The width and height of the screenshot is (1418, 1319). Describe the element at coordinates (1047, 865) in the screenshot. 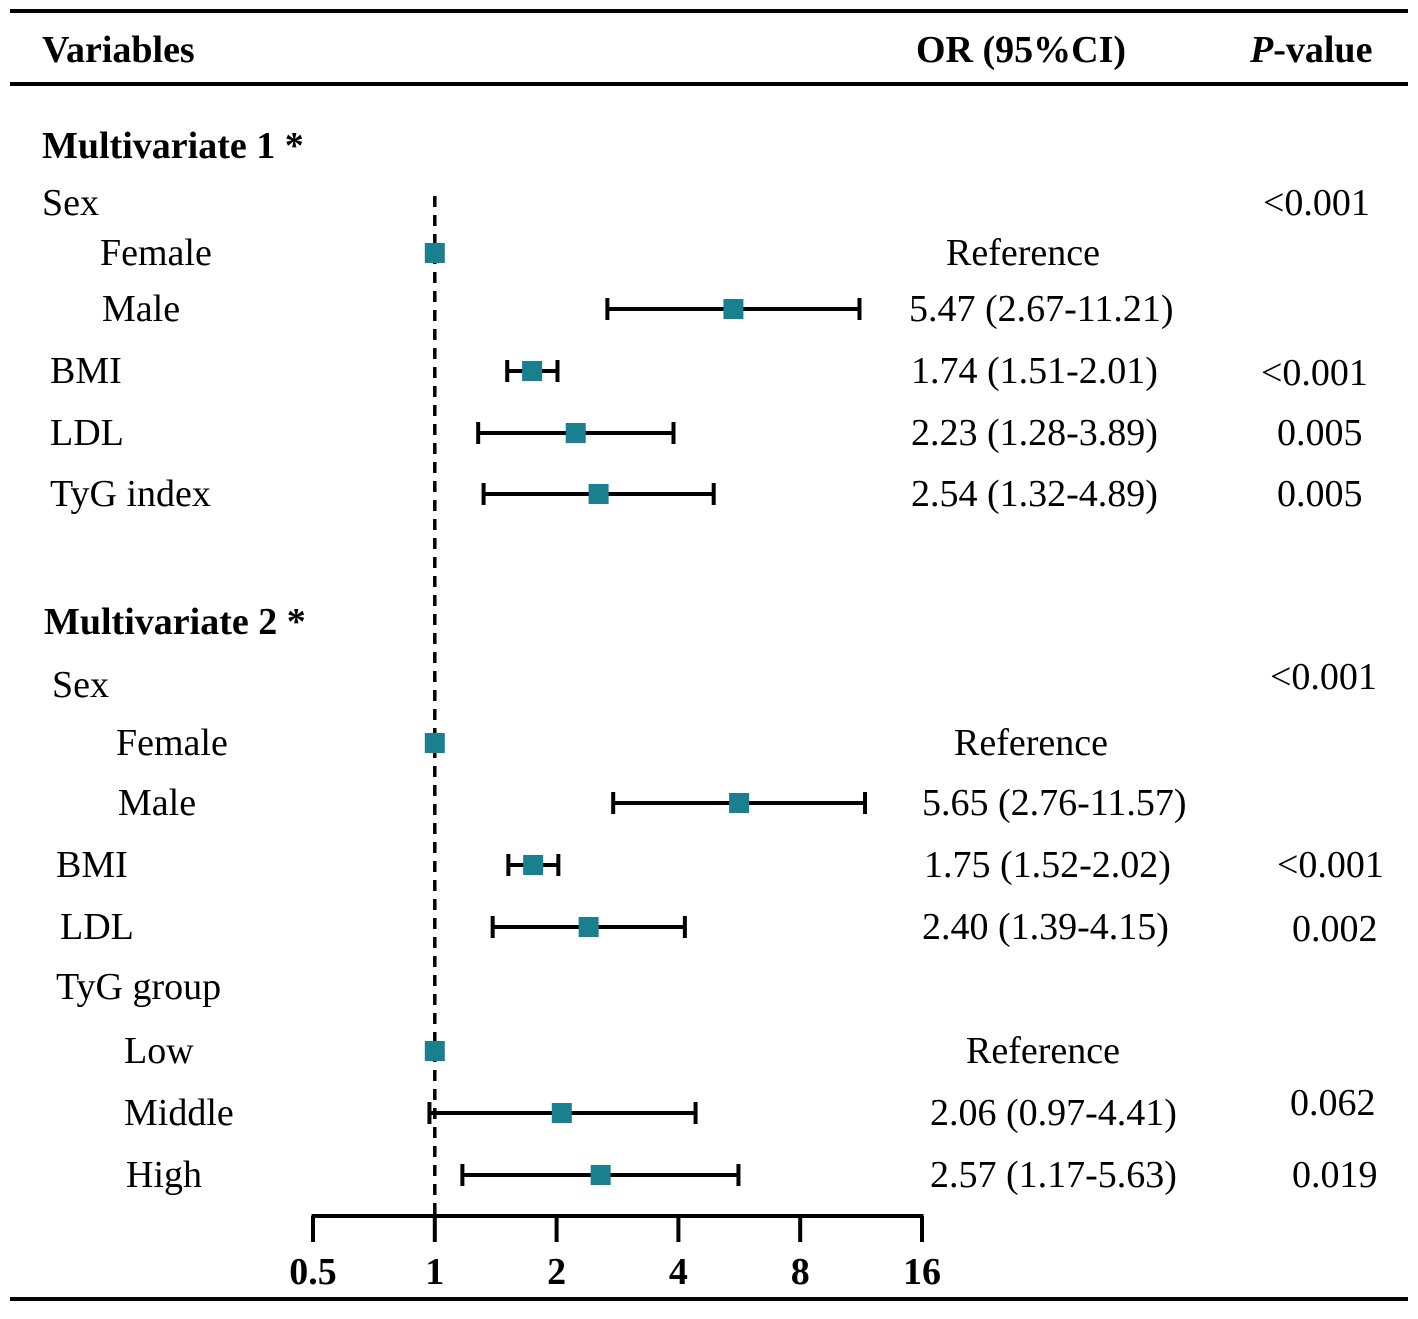

I see `or-ci-text: 1.75 (1.52-2.02)` at that location.